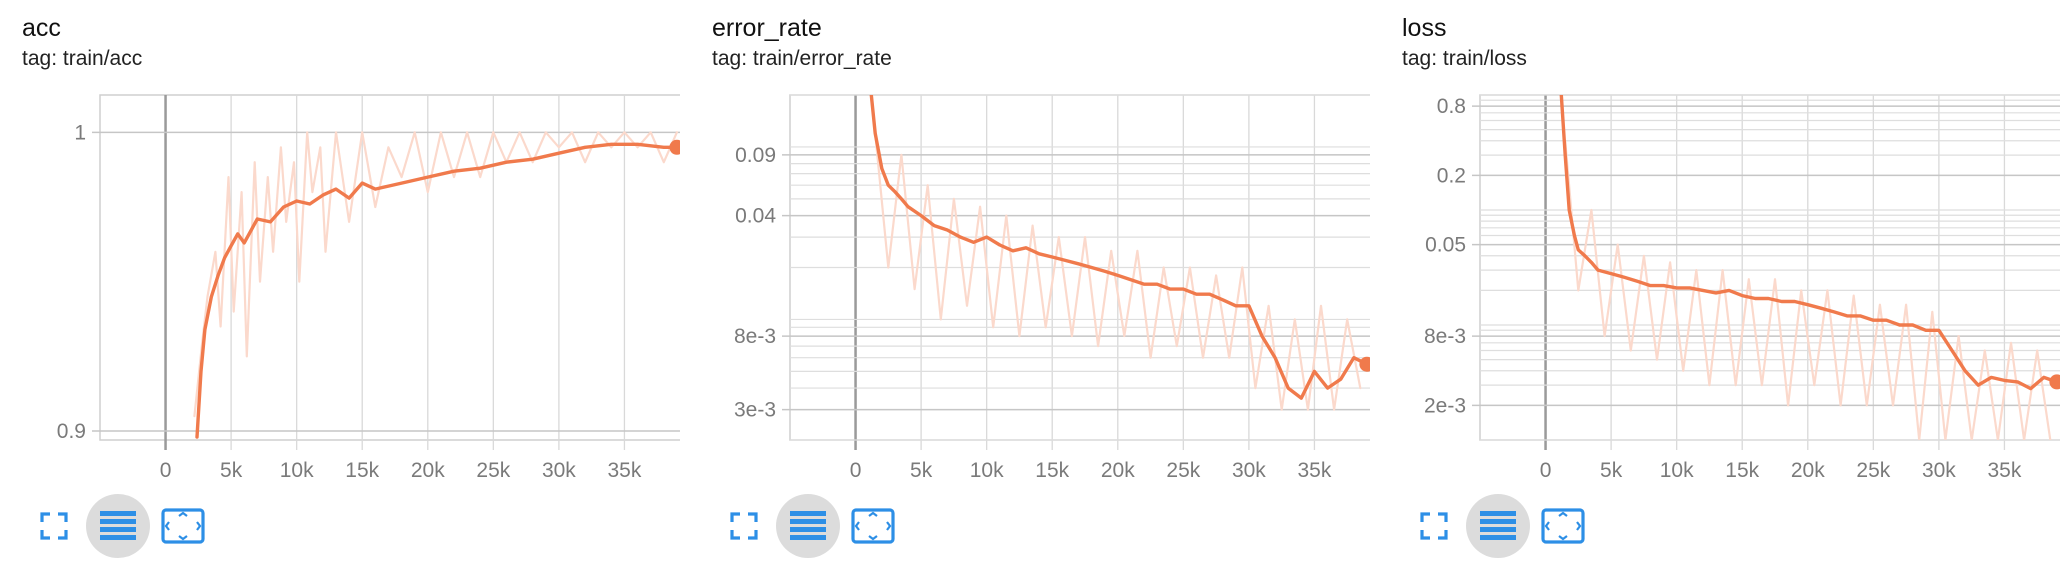  I want to click on y-tick-label: 2e-3, so click(1445, 405).